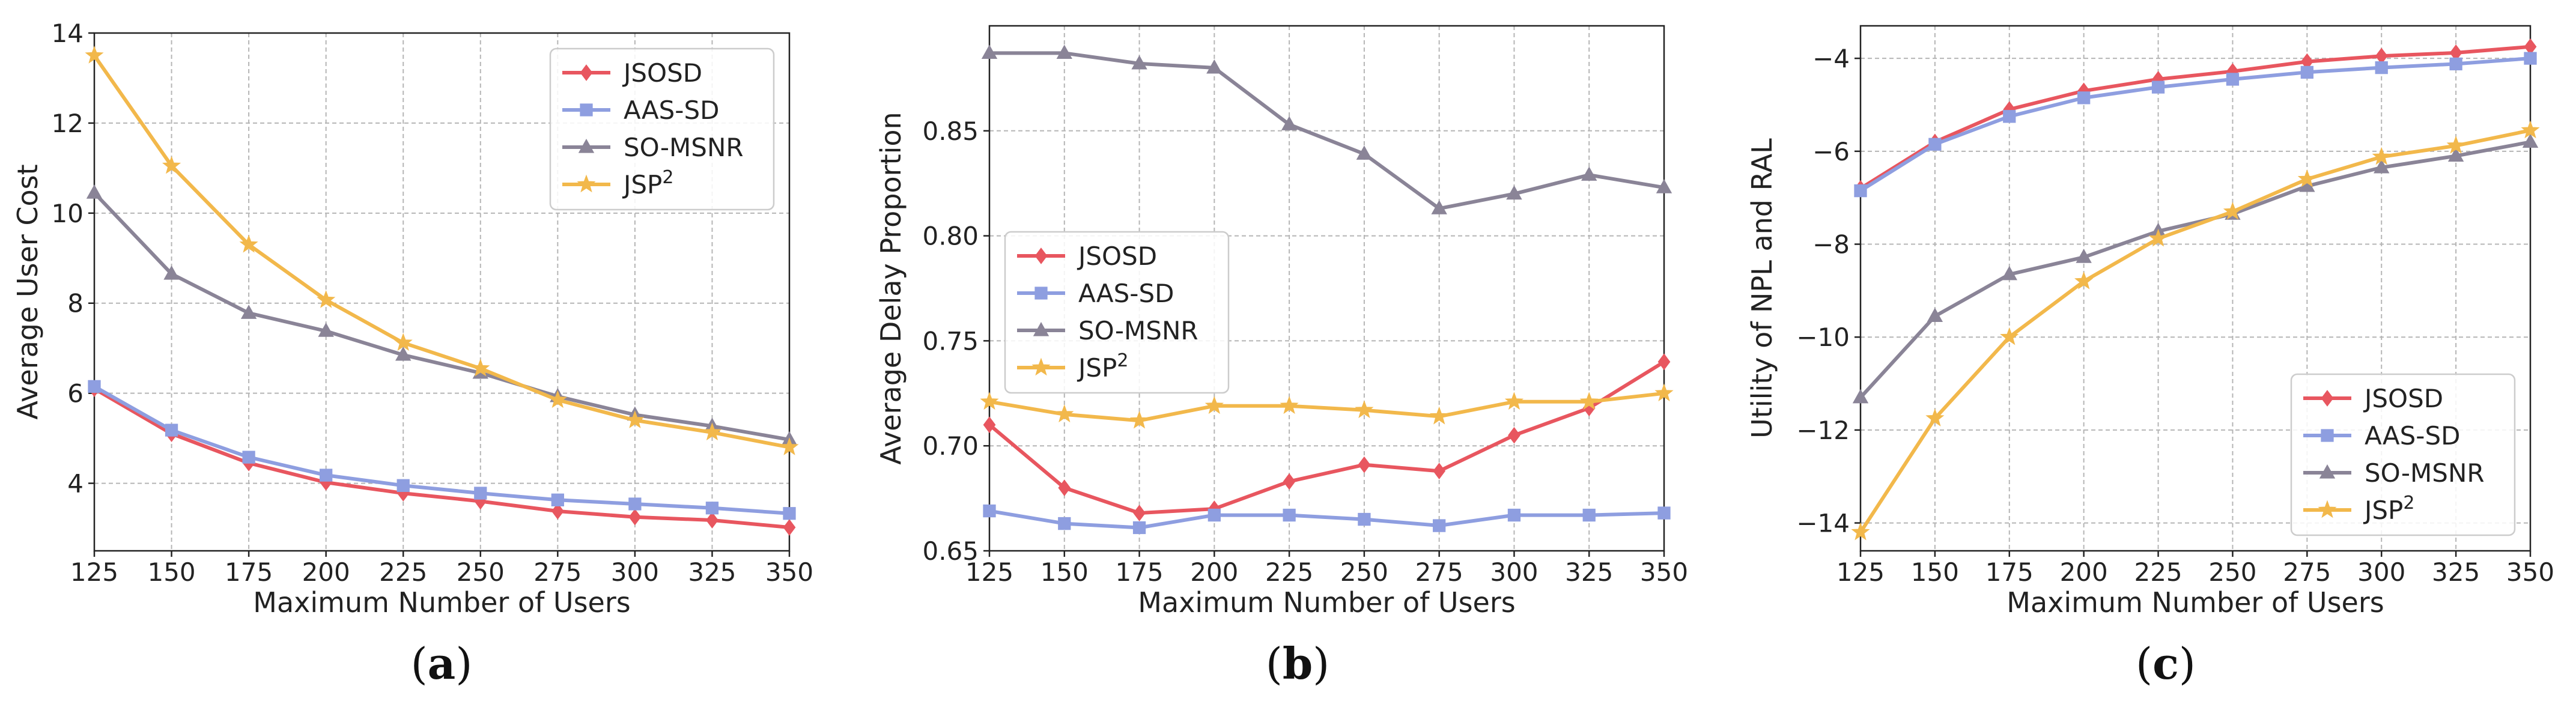 This screenshot has width=2576, height=713. I want to click on series-line-aas-sd, so click(2195, 124).